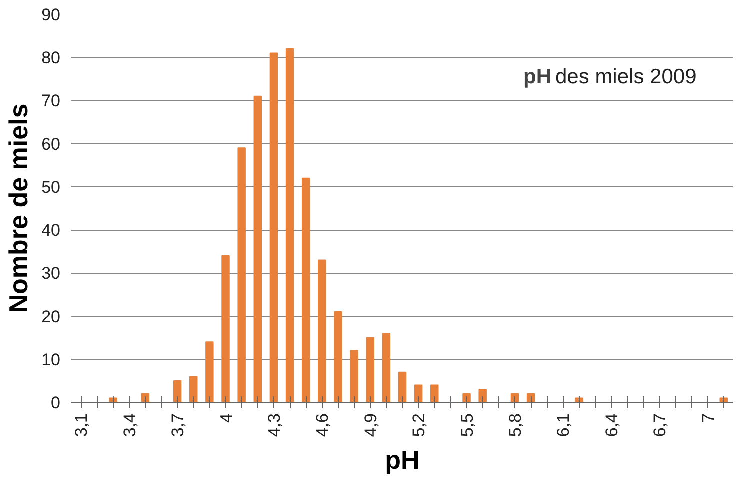 The image size is (737, 478). What do you see at coordinates (564, 425) in the screenshot?
I see `x-tick-label: 6,1` at bounding box center [564, 425].